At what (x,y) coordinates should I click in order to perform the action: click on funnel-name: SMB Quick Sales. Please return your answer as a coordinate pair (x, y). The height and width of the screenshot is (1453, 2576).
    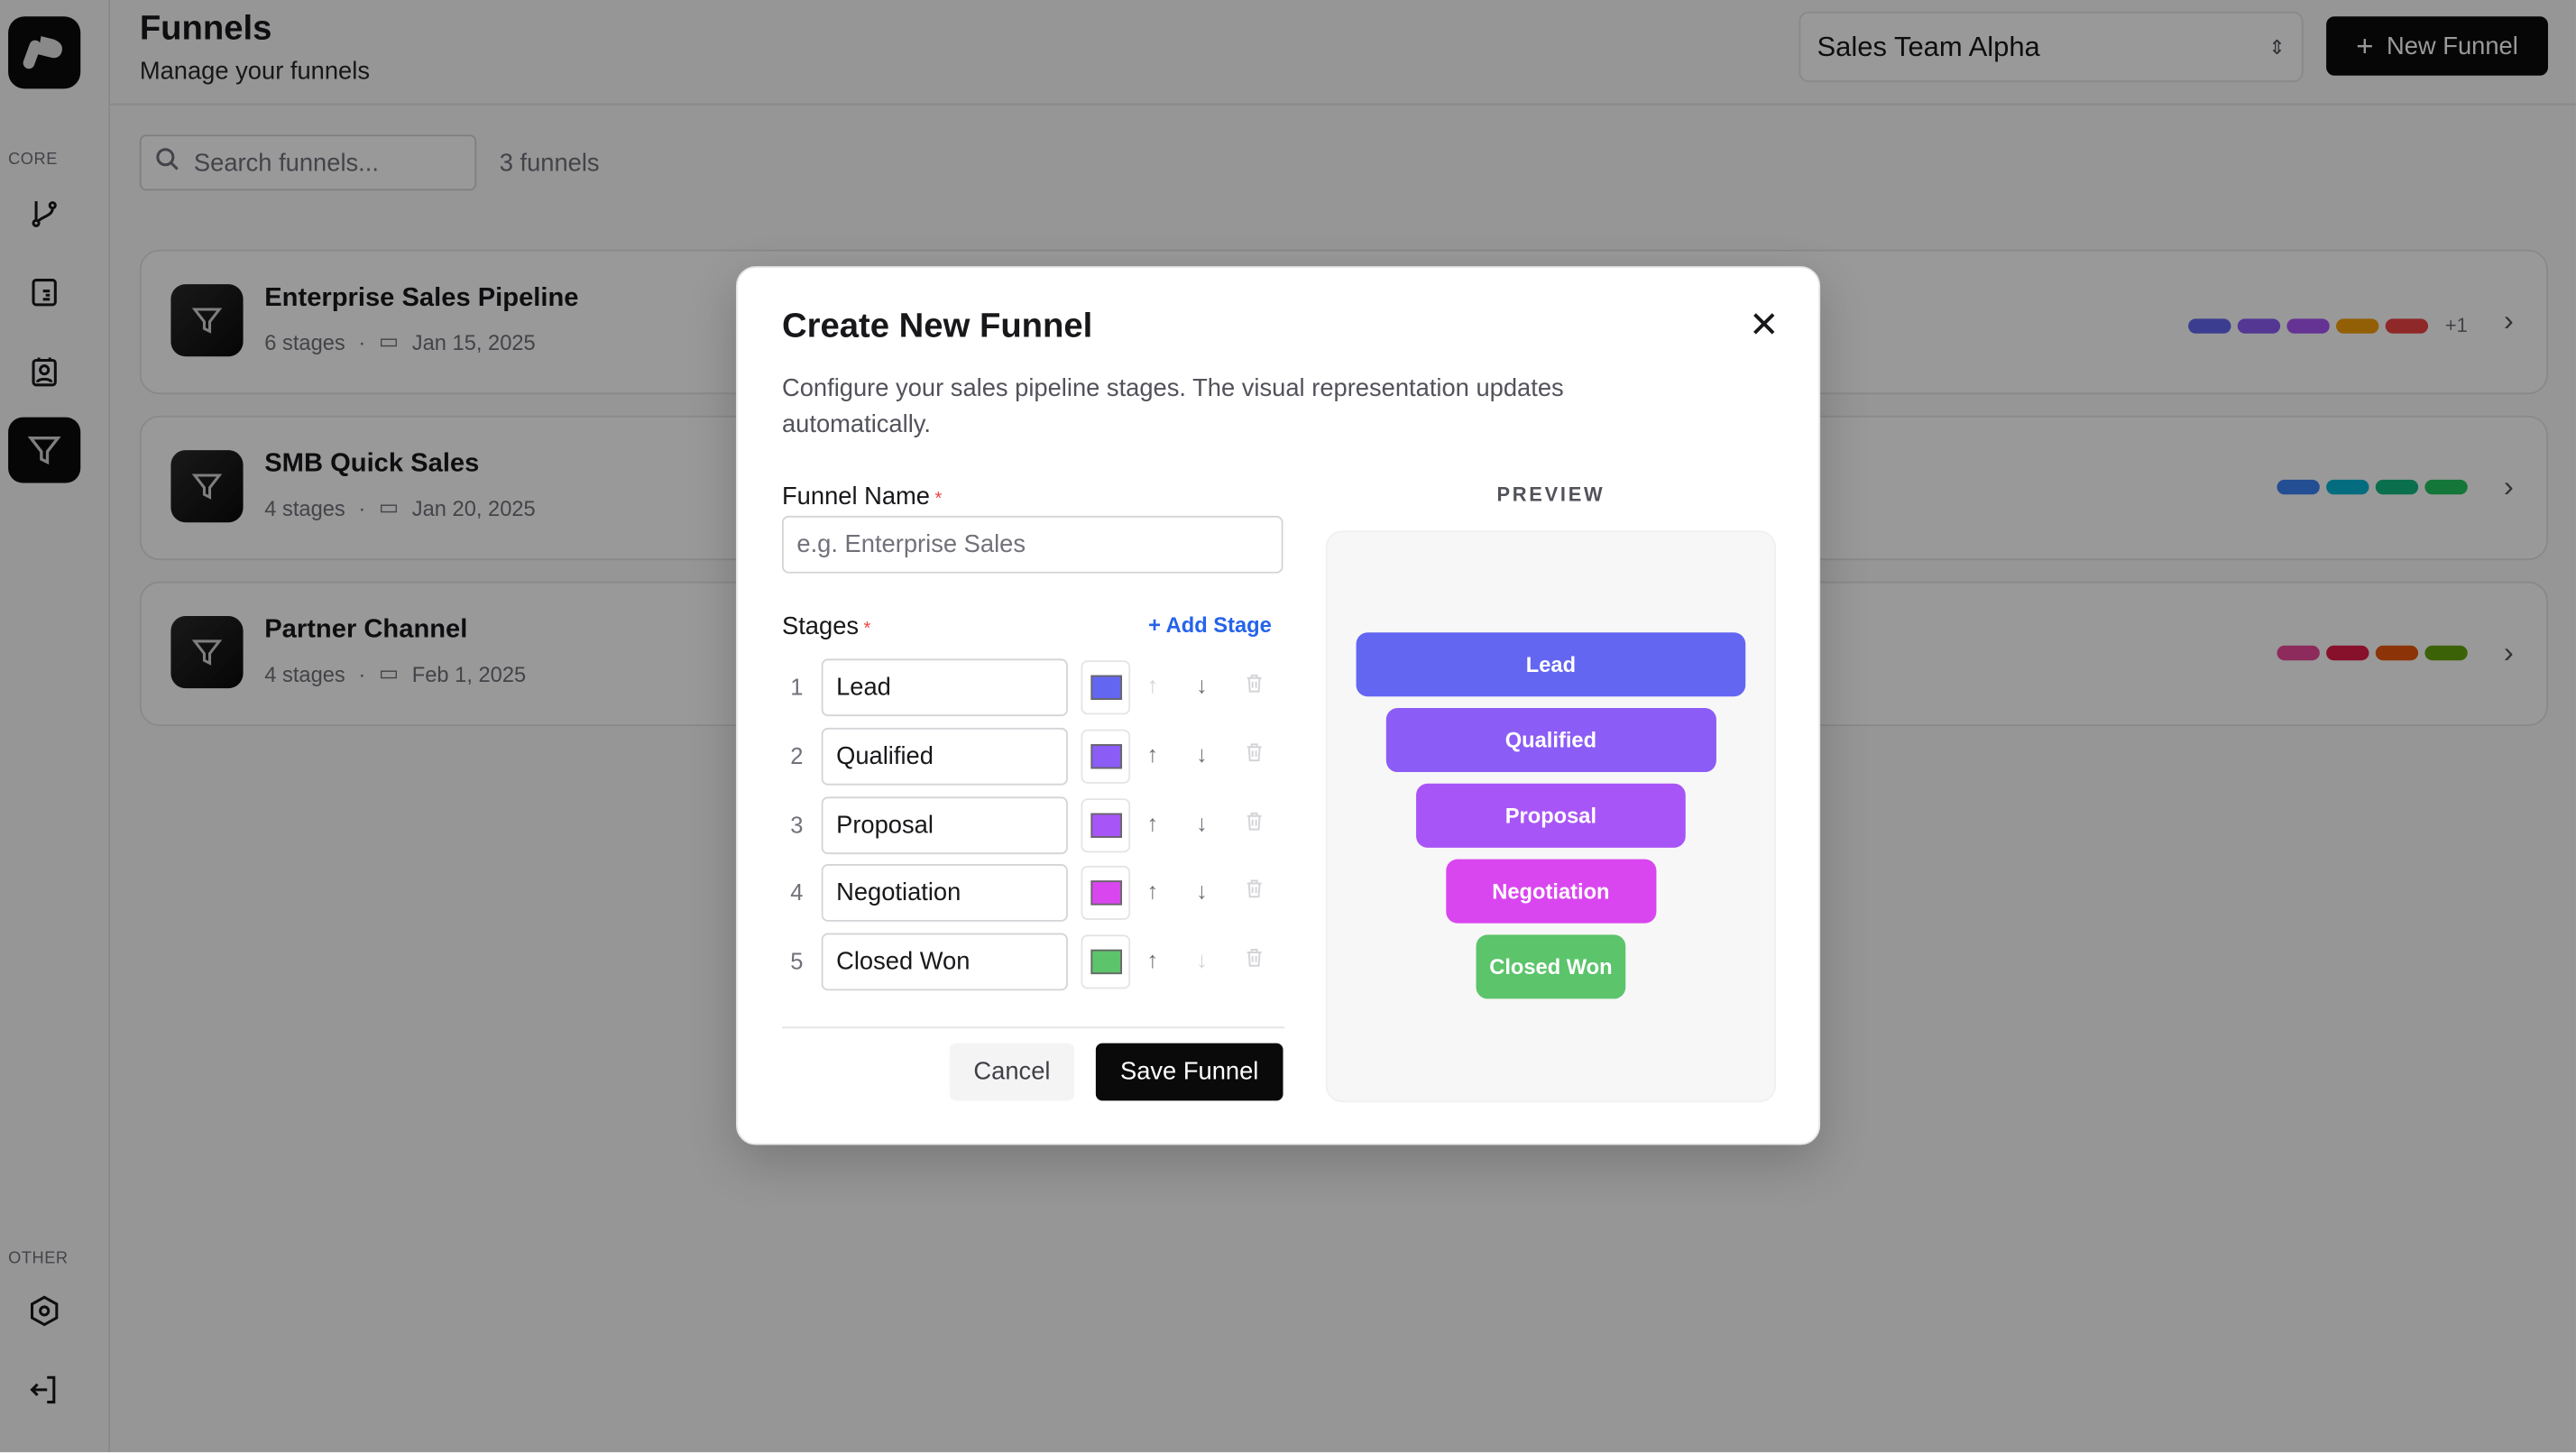
    Looking at the image, I should click on (372, 464).